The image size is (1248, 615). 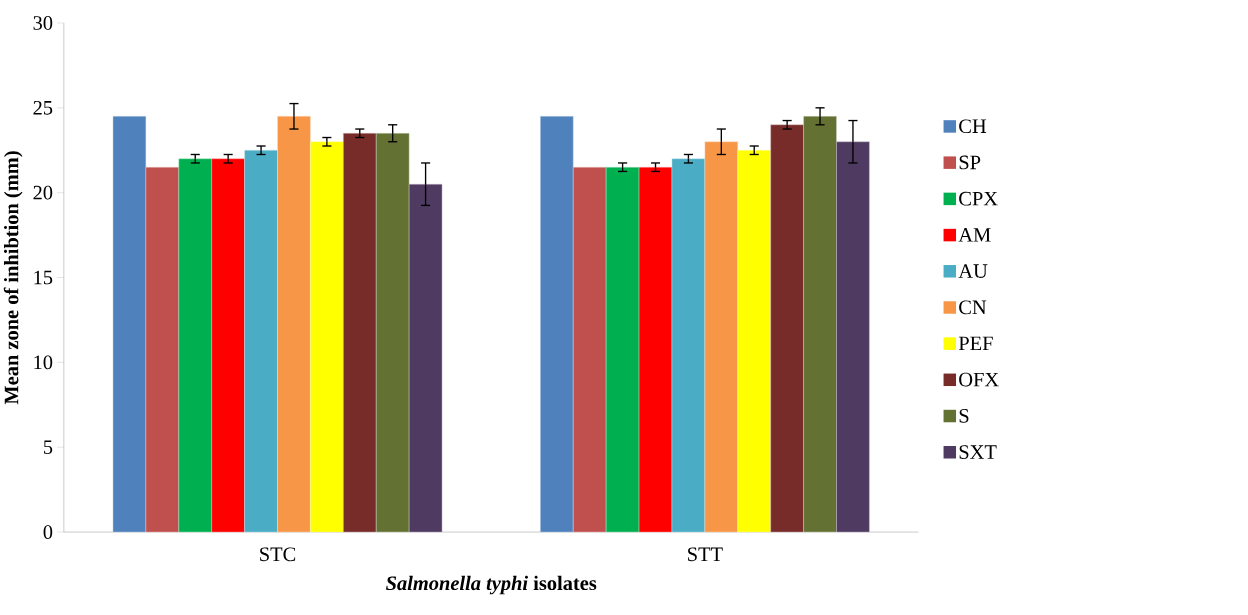 What do you see at coordinates (973, 307) in the screenshot?
I see `legend-label: CN` at bounding box center [973, 307].